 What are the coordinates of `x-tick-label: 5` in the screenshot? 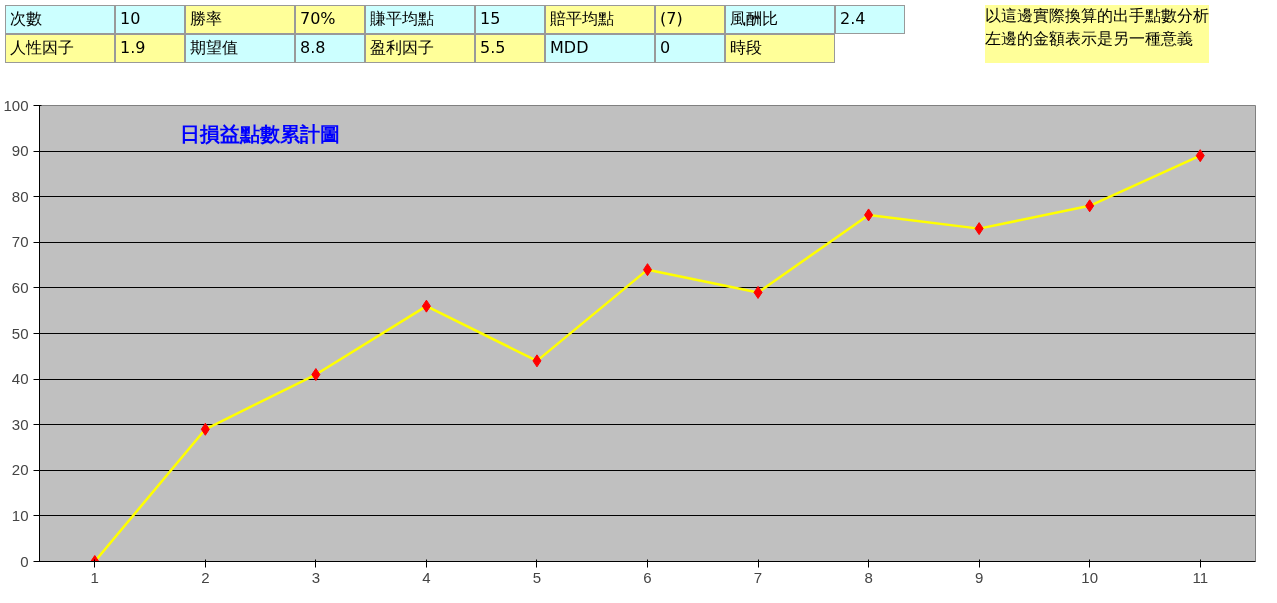 It's located at (537, 577).